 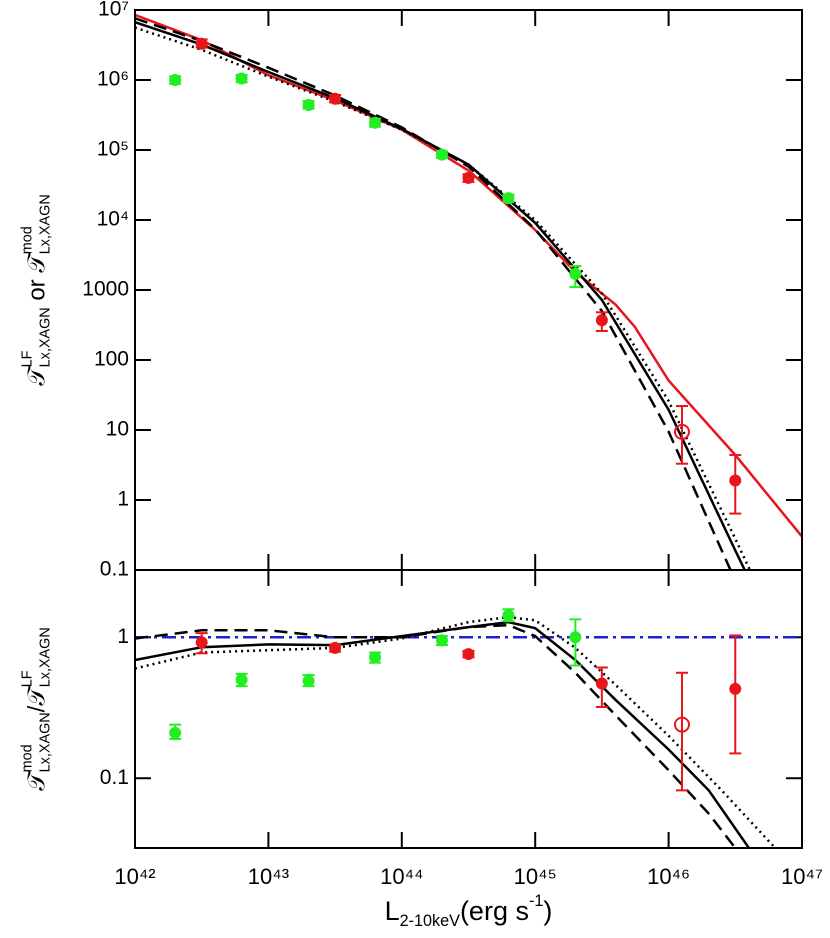 I want to click on x-tick-label: 10⁴⁷, so click(x=802, y=876).